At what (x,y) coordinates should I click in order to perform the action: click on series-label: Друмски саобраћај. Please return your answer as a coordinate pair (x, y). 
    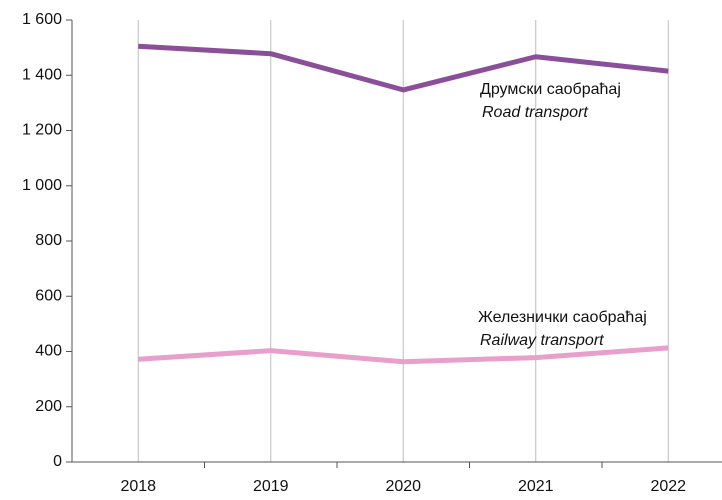
    Looking at the image, I should click on (550, 89).